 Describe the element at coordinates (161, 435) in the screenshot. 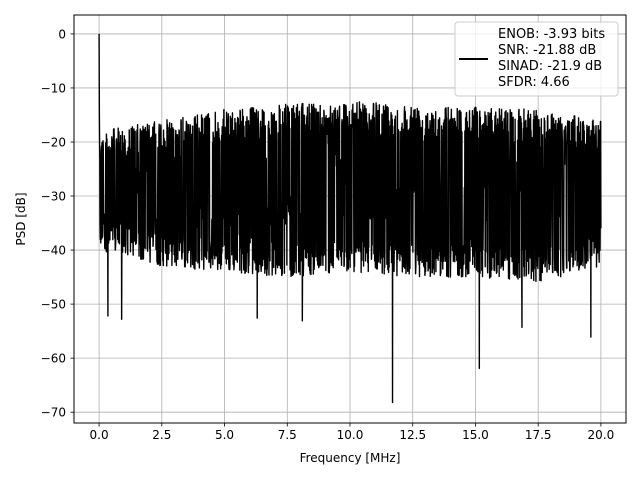

I see `x-tick-label: 2.5` at that location.